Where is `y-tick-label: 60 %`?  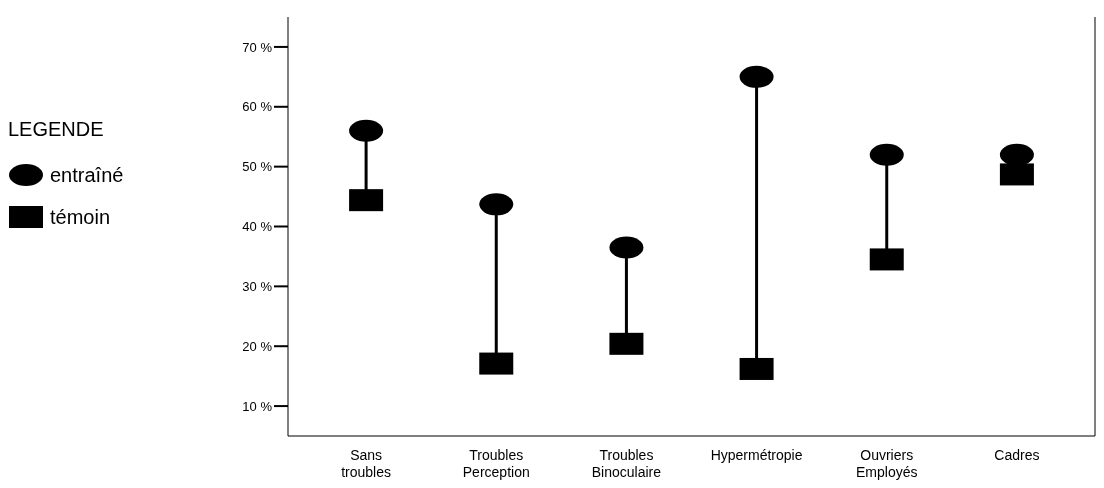
y-tick-label: 60 % is located at coordinates (257, 107).